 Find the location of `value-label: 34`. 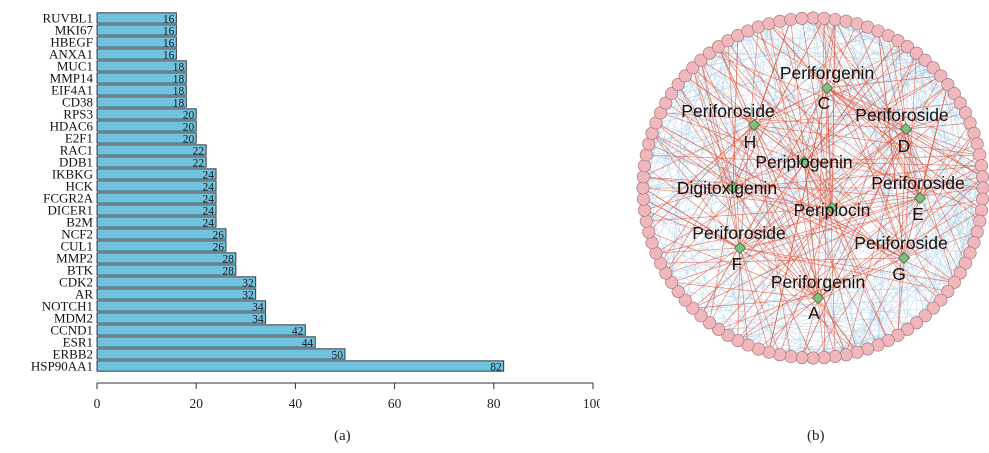

value-label: 34 is located at coordinates (258, 320).